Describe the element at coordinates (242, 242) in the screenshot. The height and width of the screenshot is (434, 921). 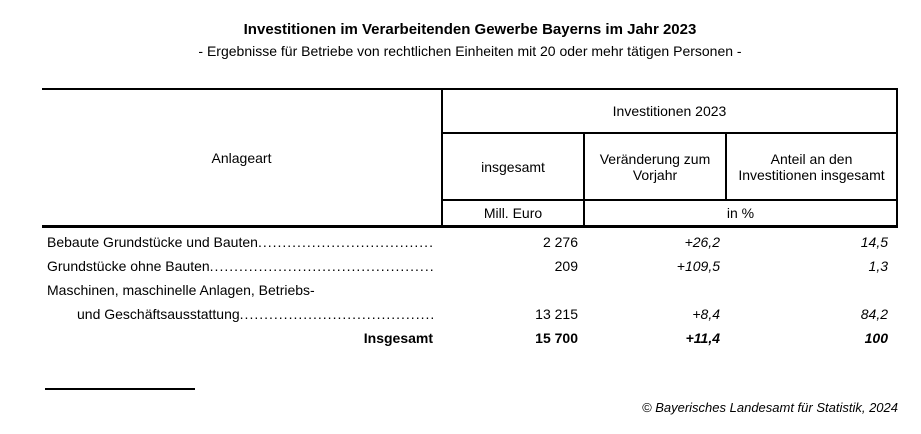
I see `row-label: Bebaute Grundstücke und Bauten` at that location.